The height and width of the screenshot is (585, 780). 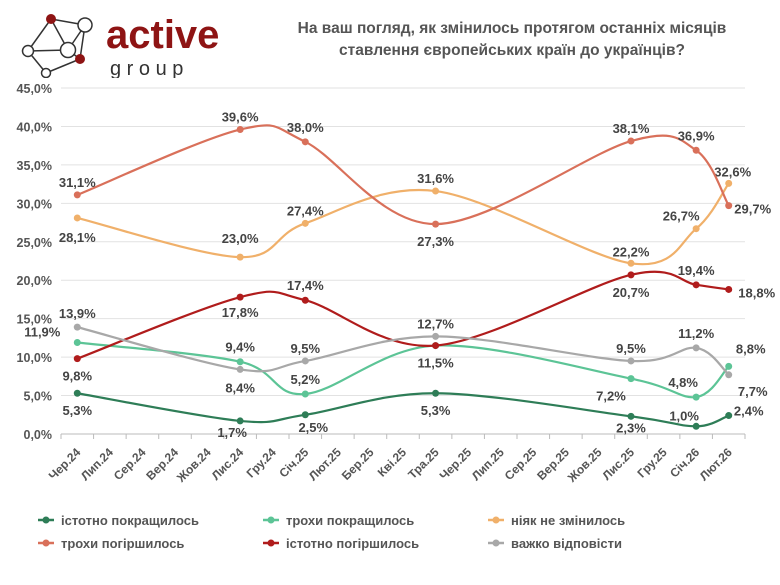 I want to click on logo-word-active: active, so click(x=162, y=35).